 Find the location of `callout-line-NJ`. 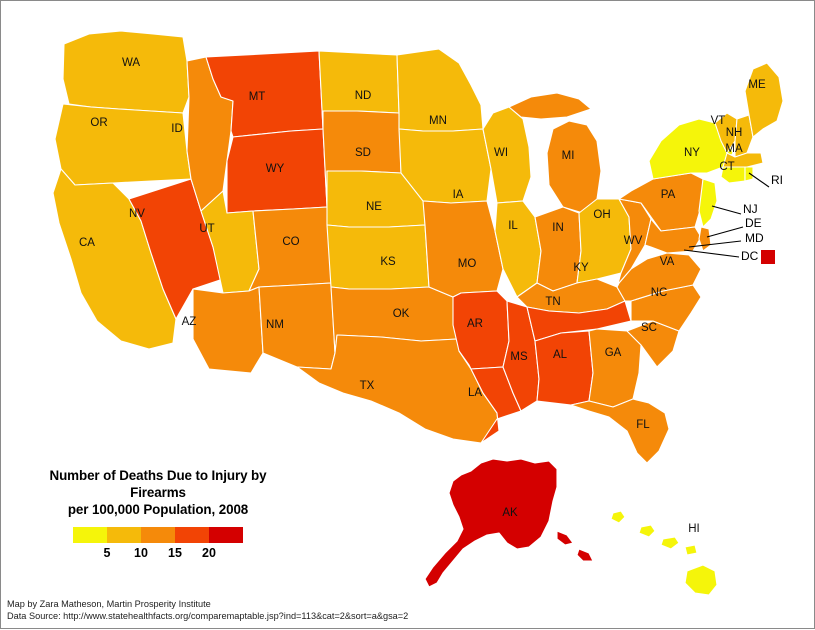

callout-line-NJ is located at coordinates (726, 210).